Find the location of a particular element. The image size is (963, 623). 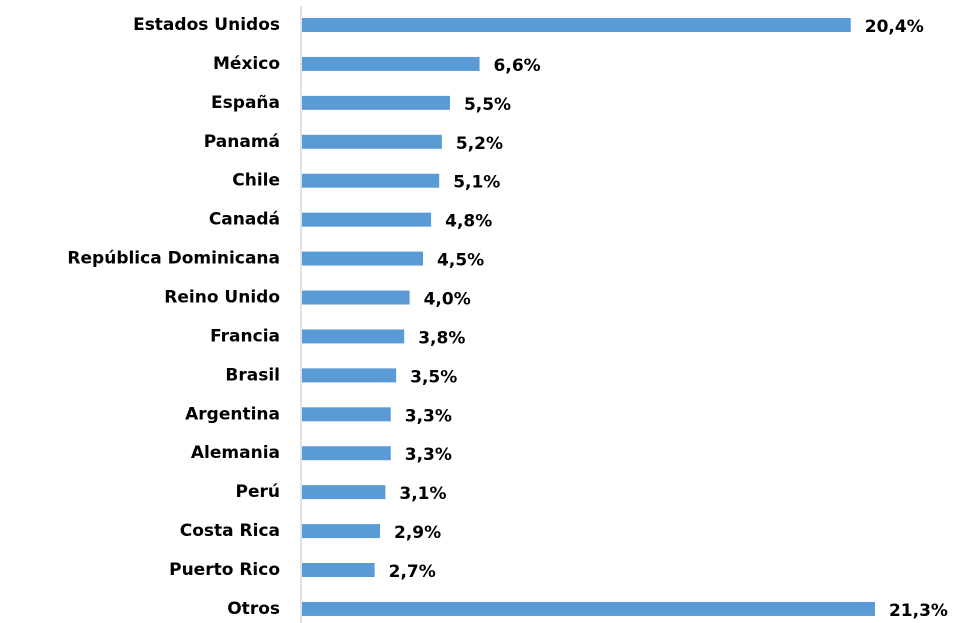

category-label: Brasil is located at coordinates (252, 375).